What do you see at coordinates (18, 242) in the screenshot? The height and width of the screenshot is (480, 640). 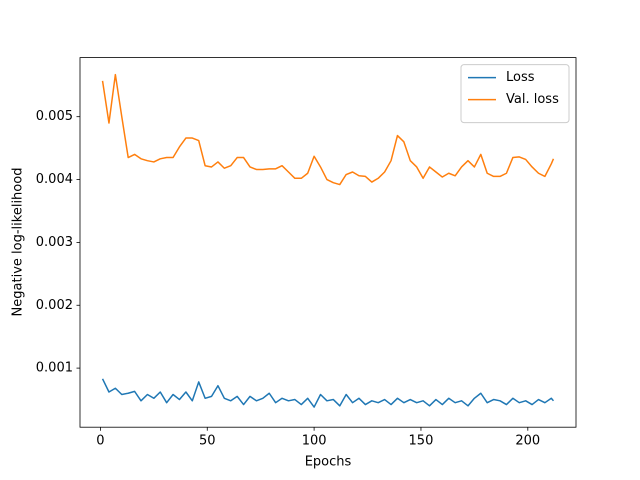 I see `y-axis-label: Negative log-likelihood` at bounding box center [18, 242].